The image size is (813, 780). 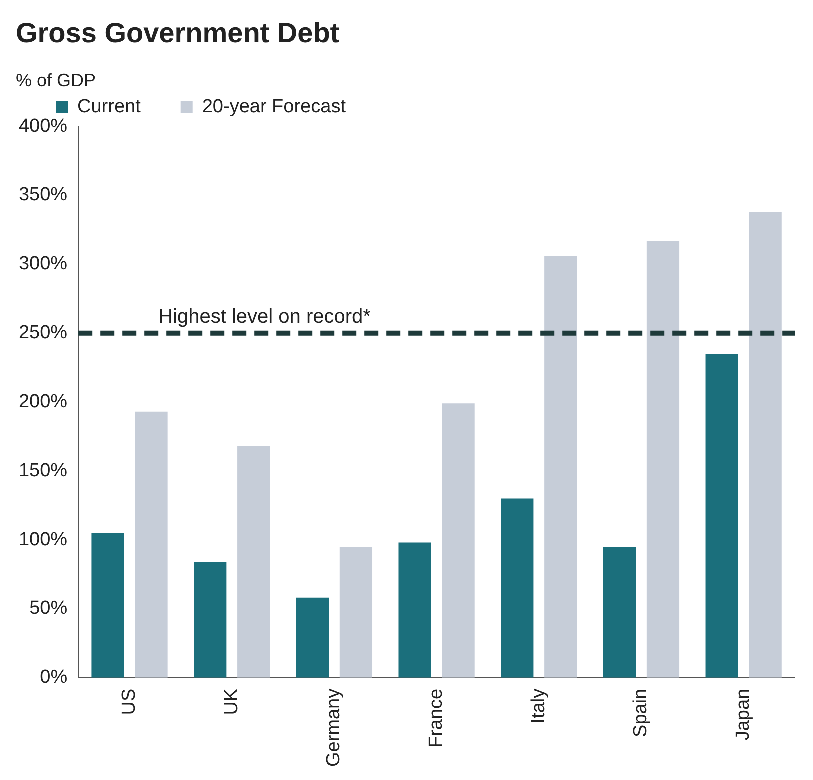 What do you see at coordinates (56, 80) in the screenshot?
I see `y-axis-title: % of GDP` at bounding box center [56, 80].